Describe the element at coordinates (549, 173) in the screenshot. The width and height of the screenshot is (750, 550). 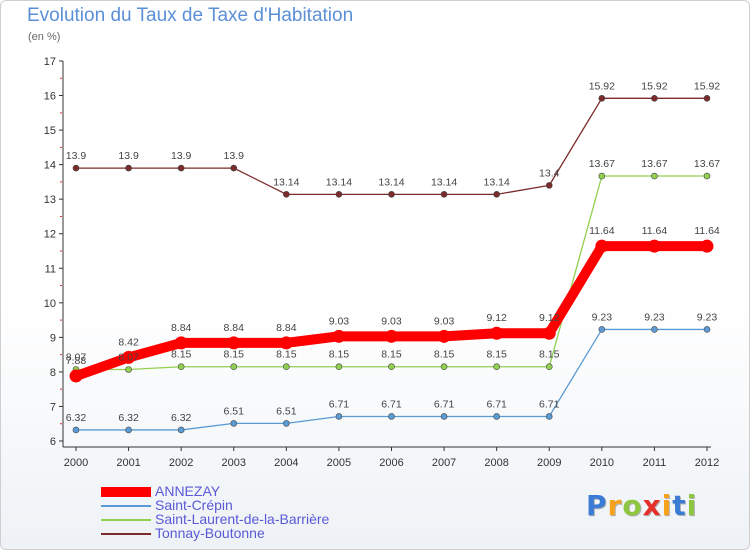
I see `data-label: 13.4` at that location.